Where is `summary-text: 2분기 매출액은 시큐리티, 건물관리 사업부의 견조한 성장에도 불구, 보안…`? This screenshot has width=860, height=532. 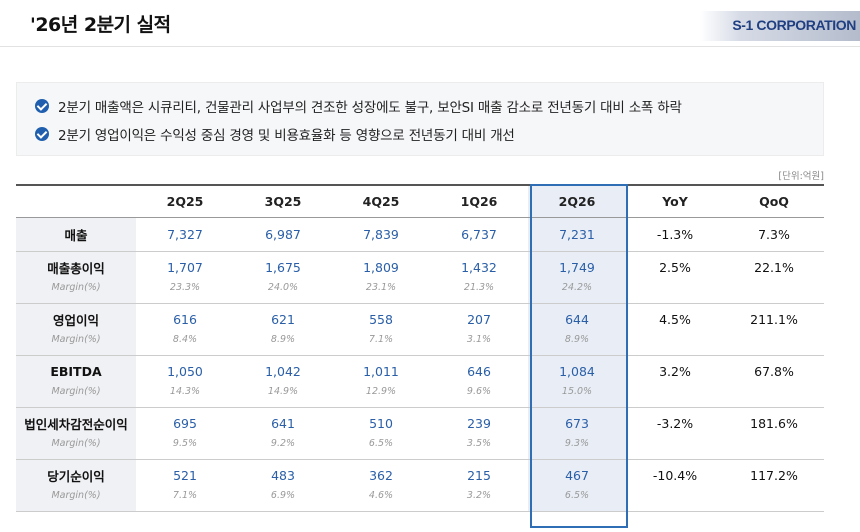 summary-text: 2분기 매출액은 시큐리티, 건물관리 사업부의 견조한 성장에도 불구, 보안… is located at coordinates (370, 108).